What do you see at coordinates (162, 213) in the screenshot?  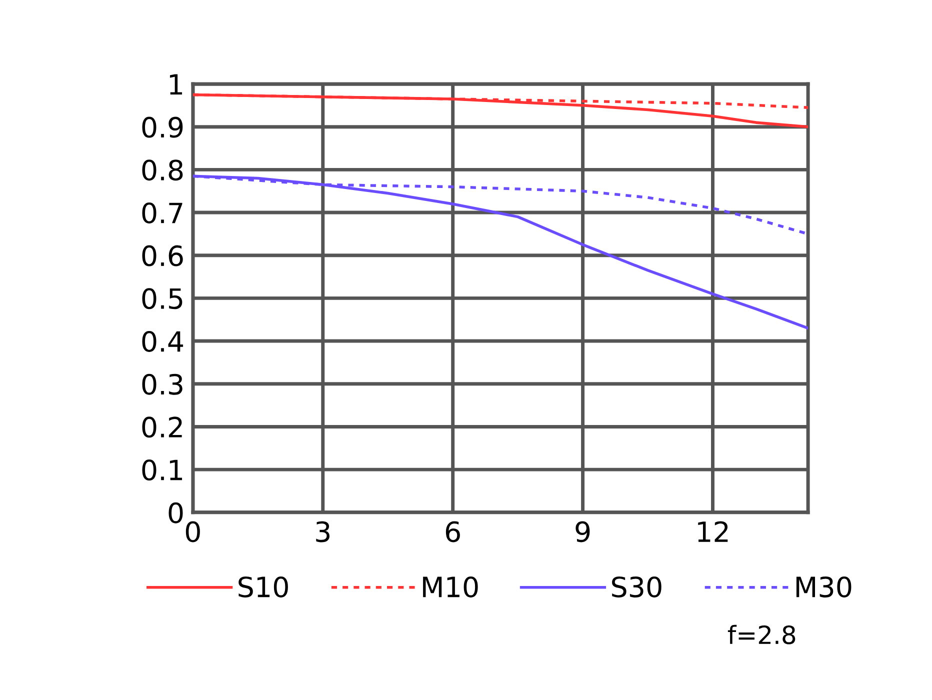 I see `y-tick-label: 0.7` at bounding box center [162, 213].